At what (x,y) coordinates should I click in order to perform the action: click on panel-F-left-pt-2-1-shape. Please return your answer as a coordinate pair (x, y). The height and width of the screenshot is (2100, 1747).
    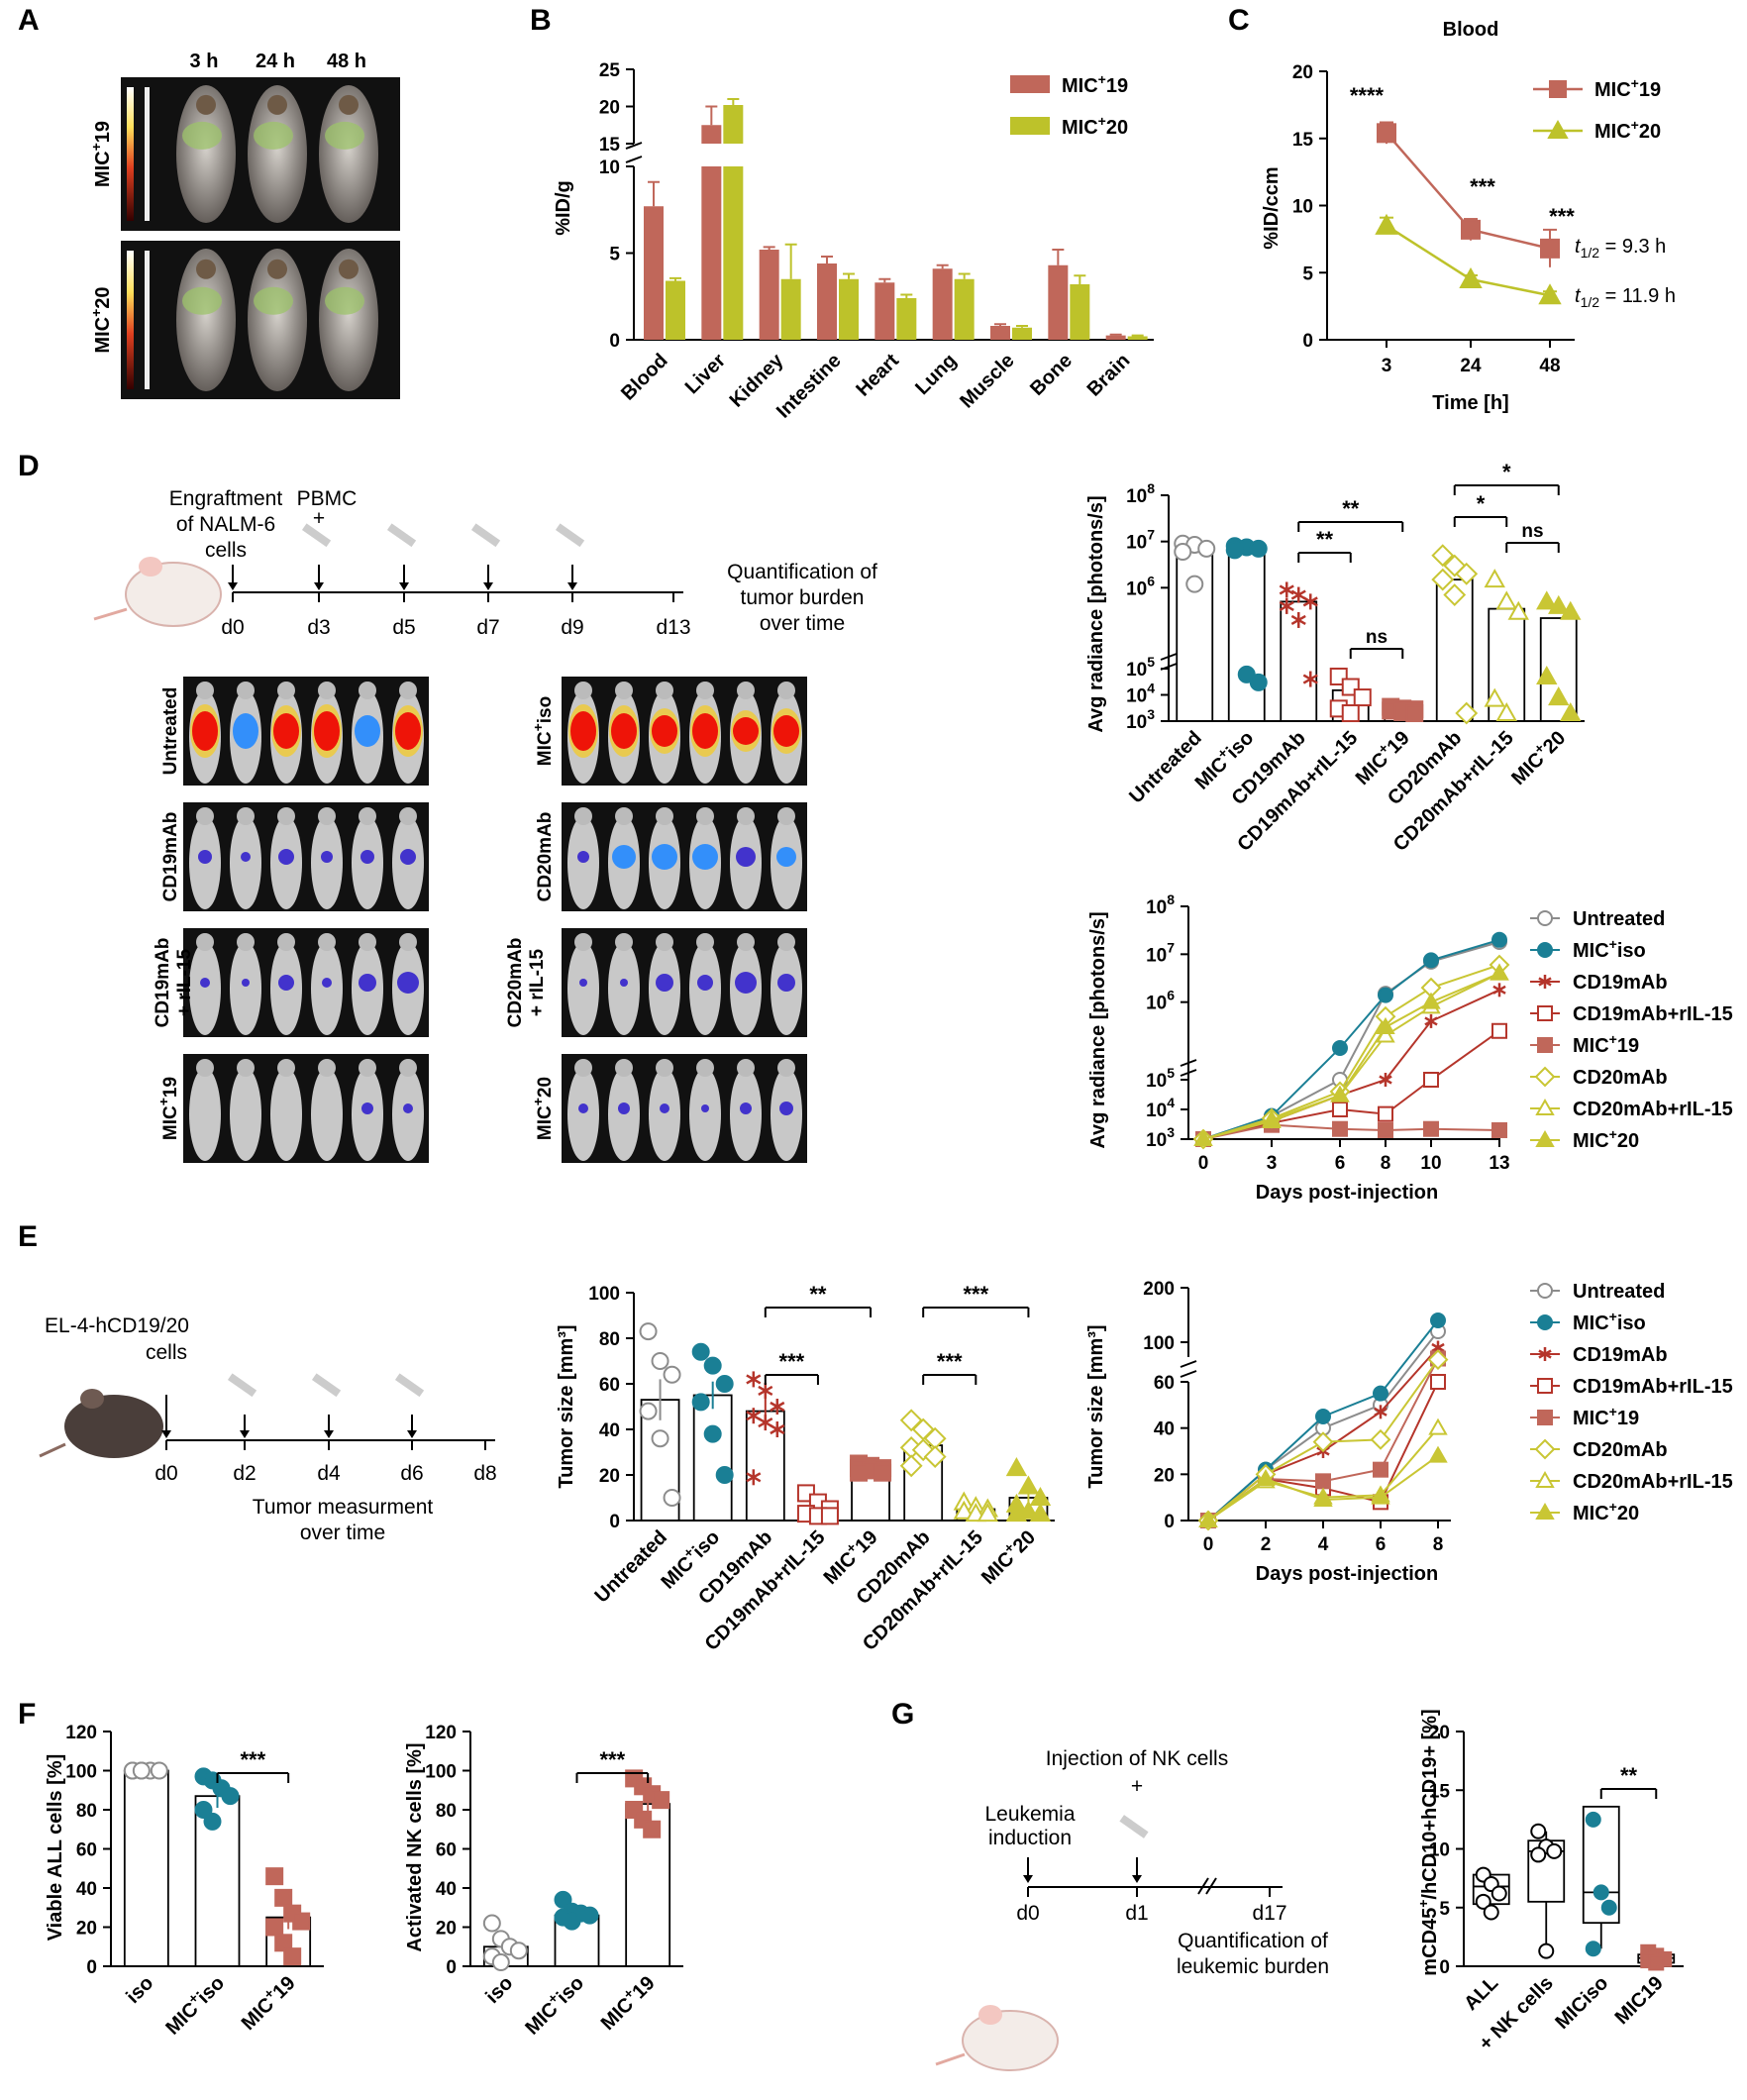
    Looking at the image, I should click on (283, 1897).